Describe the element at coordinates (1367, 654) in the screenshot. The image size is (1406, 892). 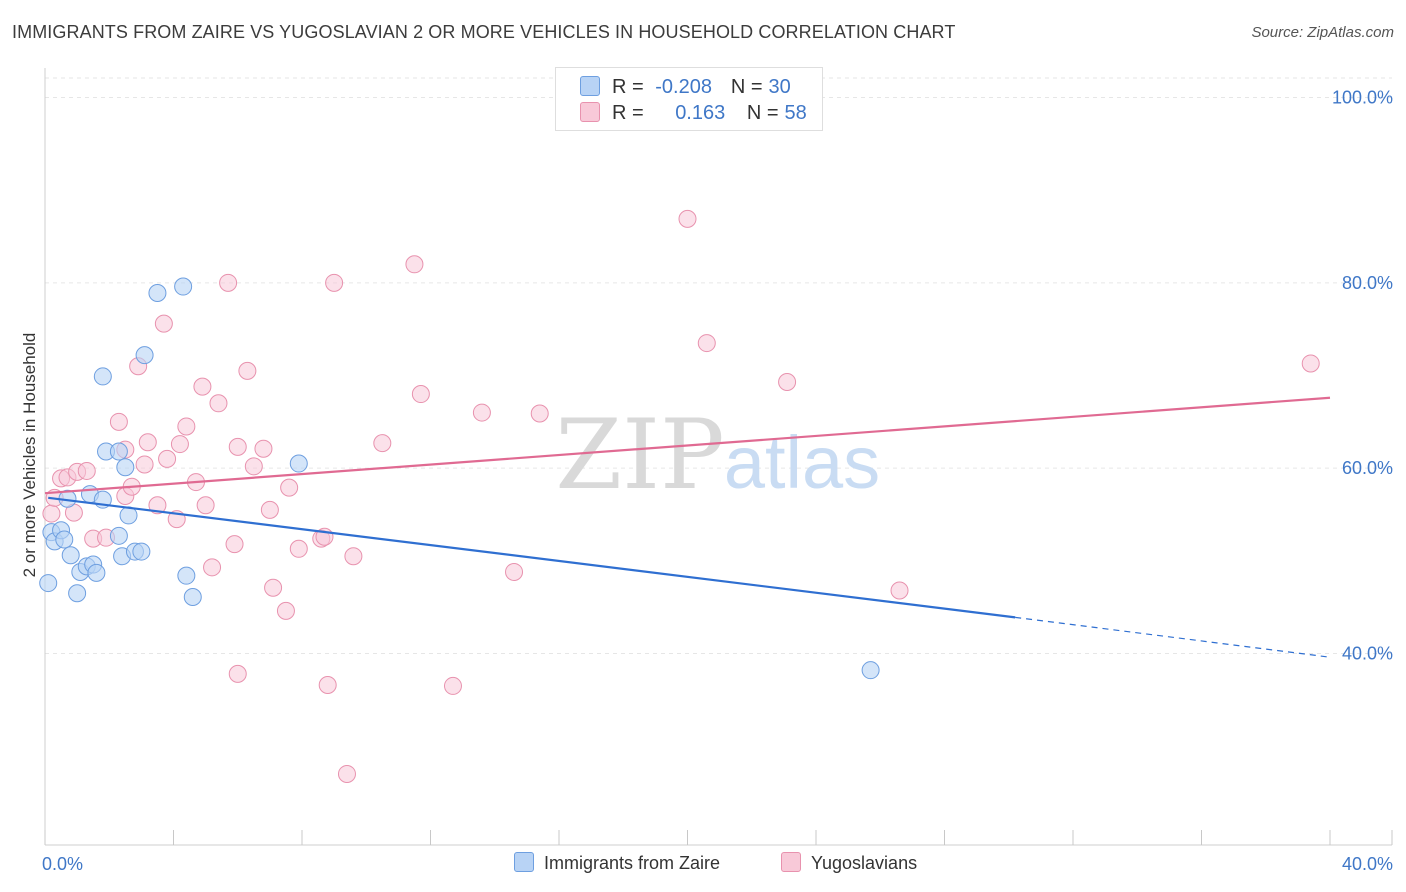
I see `y-tick-label: 40.0%` at that location.